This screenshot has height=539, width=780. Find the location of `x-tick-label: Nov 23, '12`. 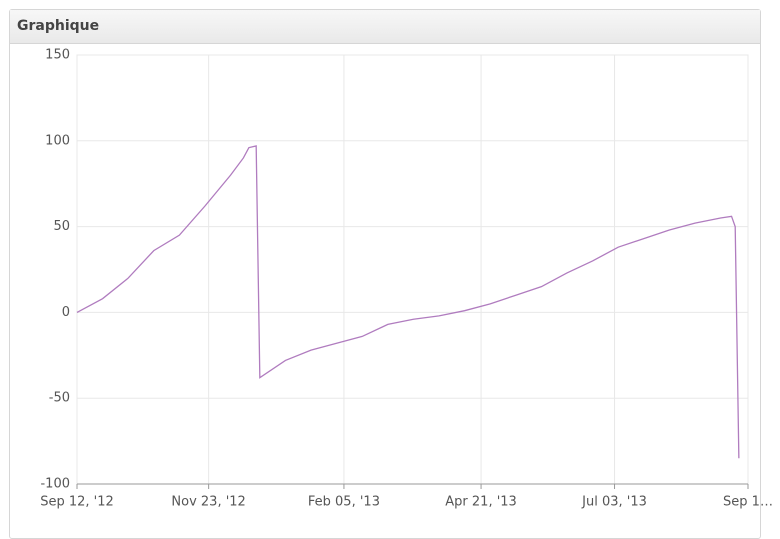

x-tick-label: Nov 23, '12 is located at coordinates (208, 502).